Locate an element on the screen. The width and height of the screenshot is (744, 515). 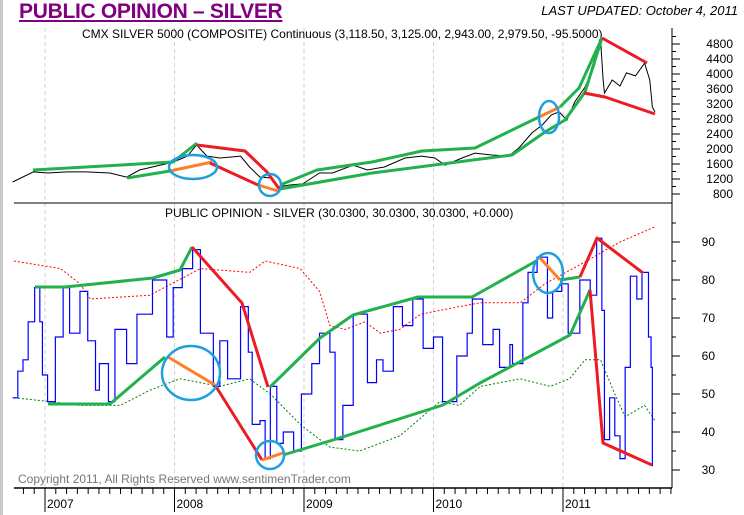
page-title: PUBLIC OPINION – SILVER is located at coordinates (151, 11).